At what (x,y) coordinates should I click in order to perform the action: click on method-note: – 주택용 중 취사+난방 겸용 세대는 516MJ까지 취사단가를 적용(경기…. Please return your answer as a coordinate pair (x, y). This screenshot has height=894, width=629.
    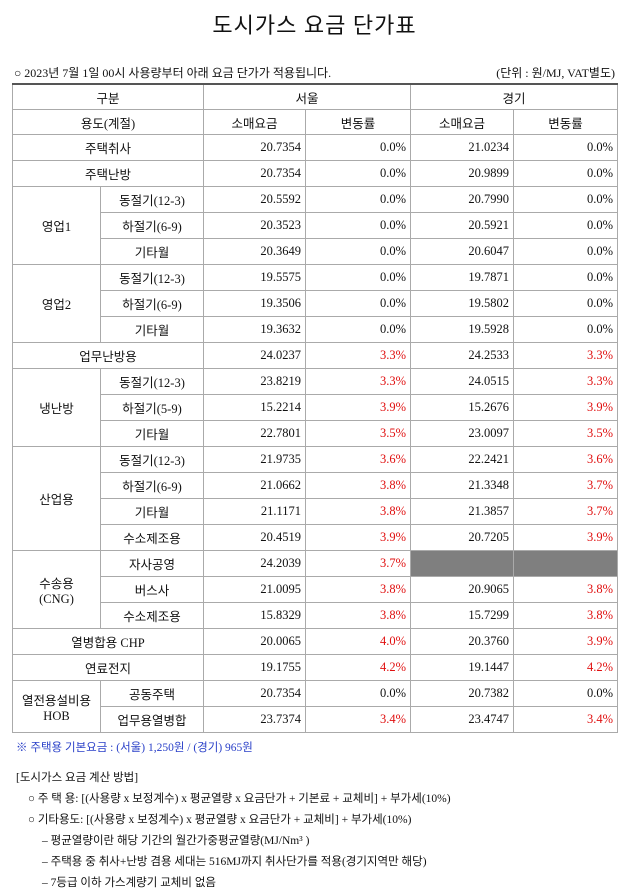
    Looking at the image, I should click on (234, 862).